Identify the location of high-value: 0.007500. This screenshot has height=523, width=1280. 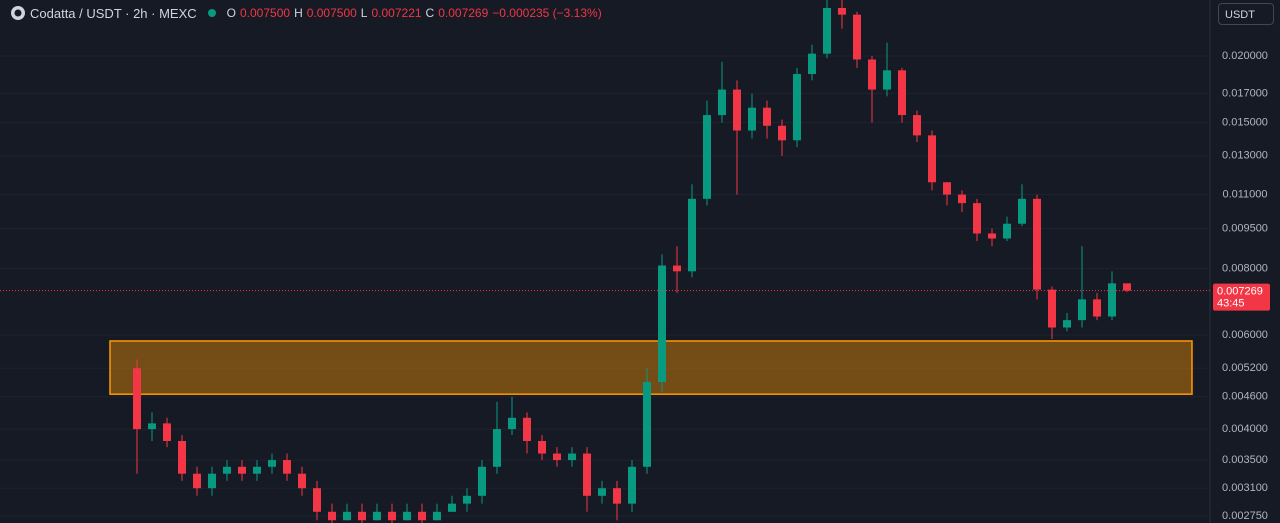
(331, 13).